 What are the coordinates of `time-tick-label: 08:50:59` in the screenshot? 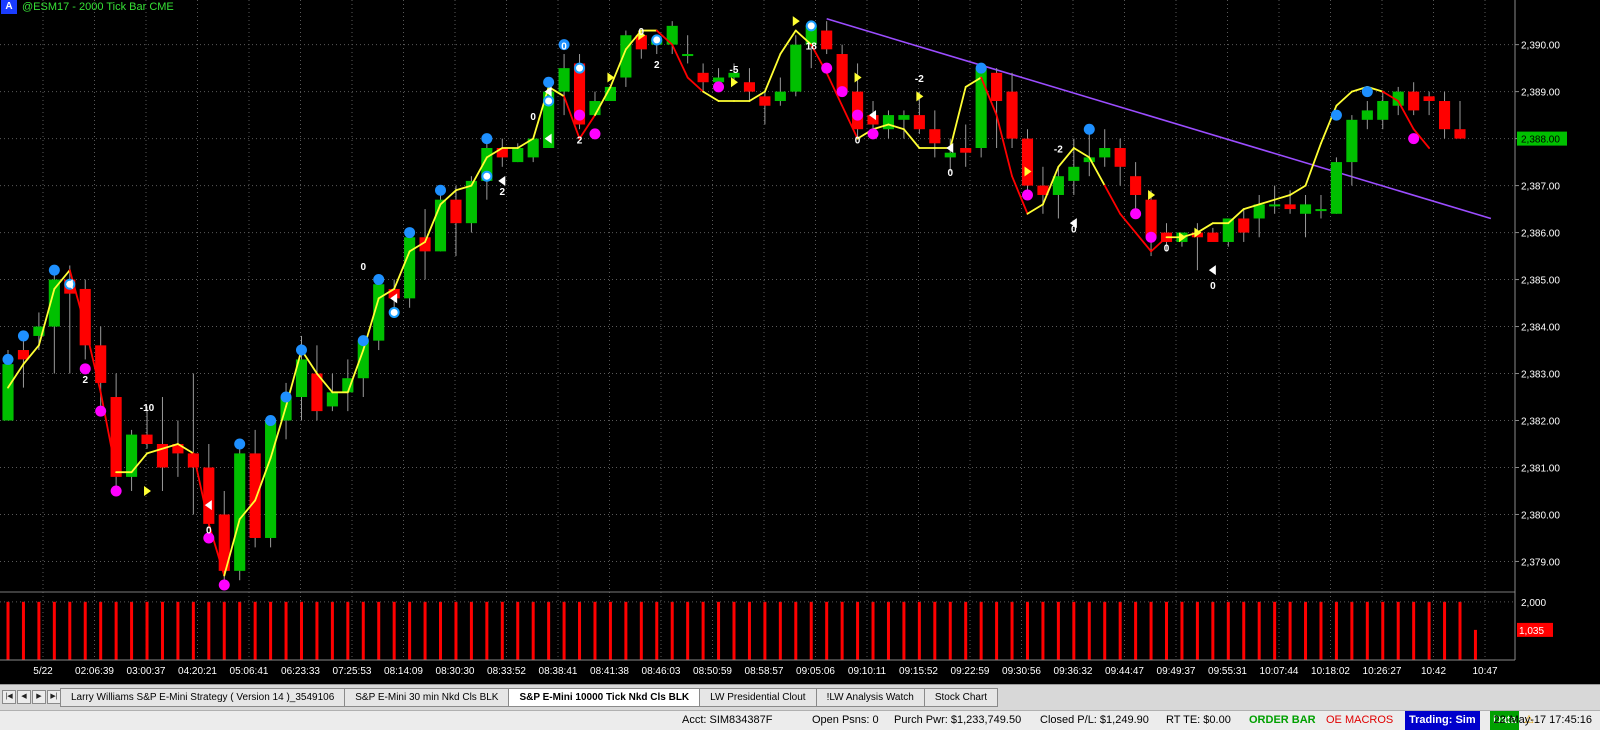 It's located at (712, 671).